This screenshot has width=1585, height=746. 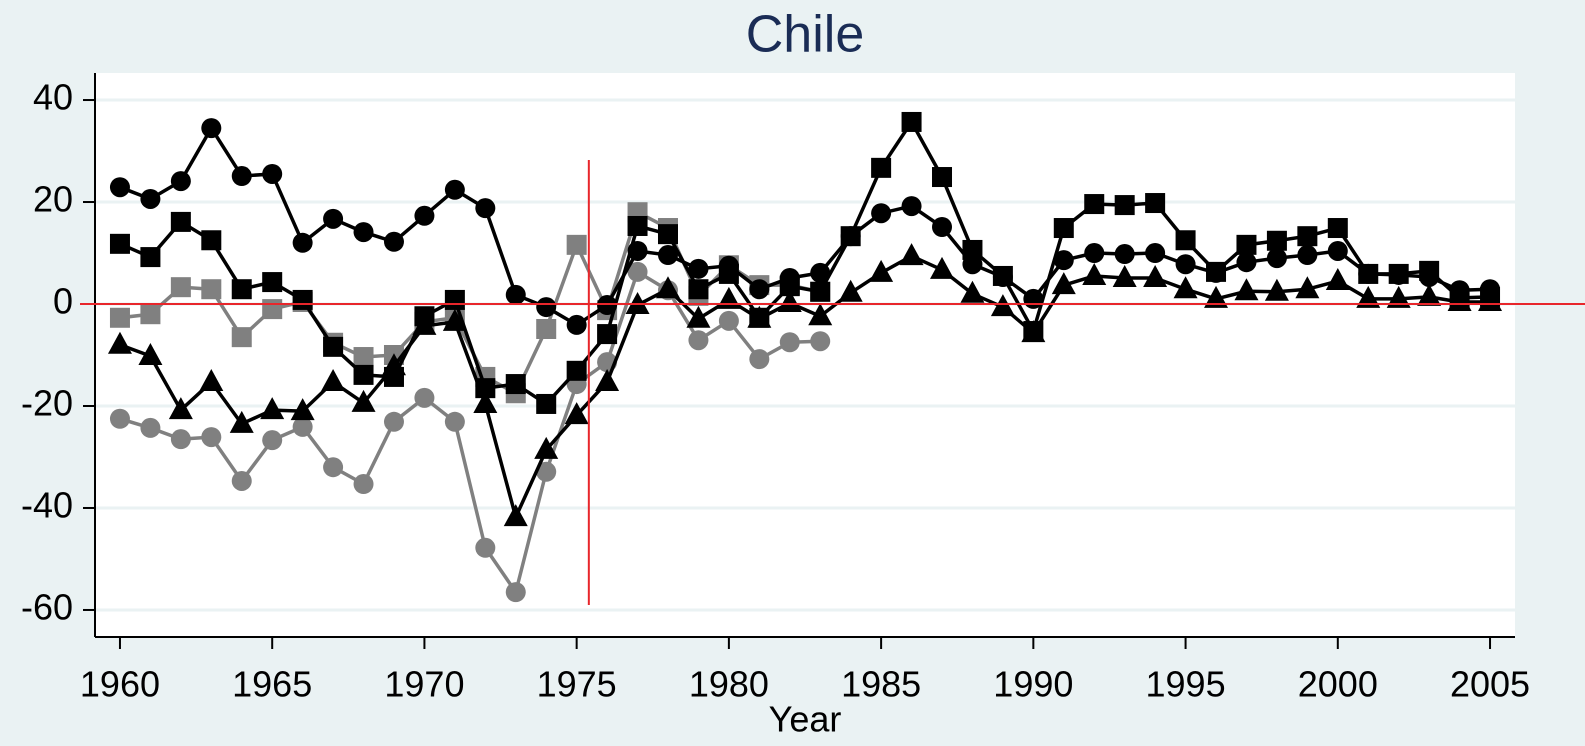 I want to click on x-tick-label: 2000, so click(x=1338, y=684).